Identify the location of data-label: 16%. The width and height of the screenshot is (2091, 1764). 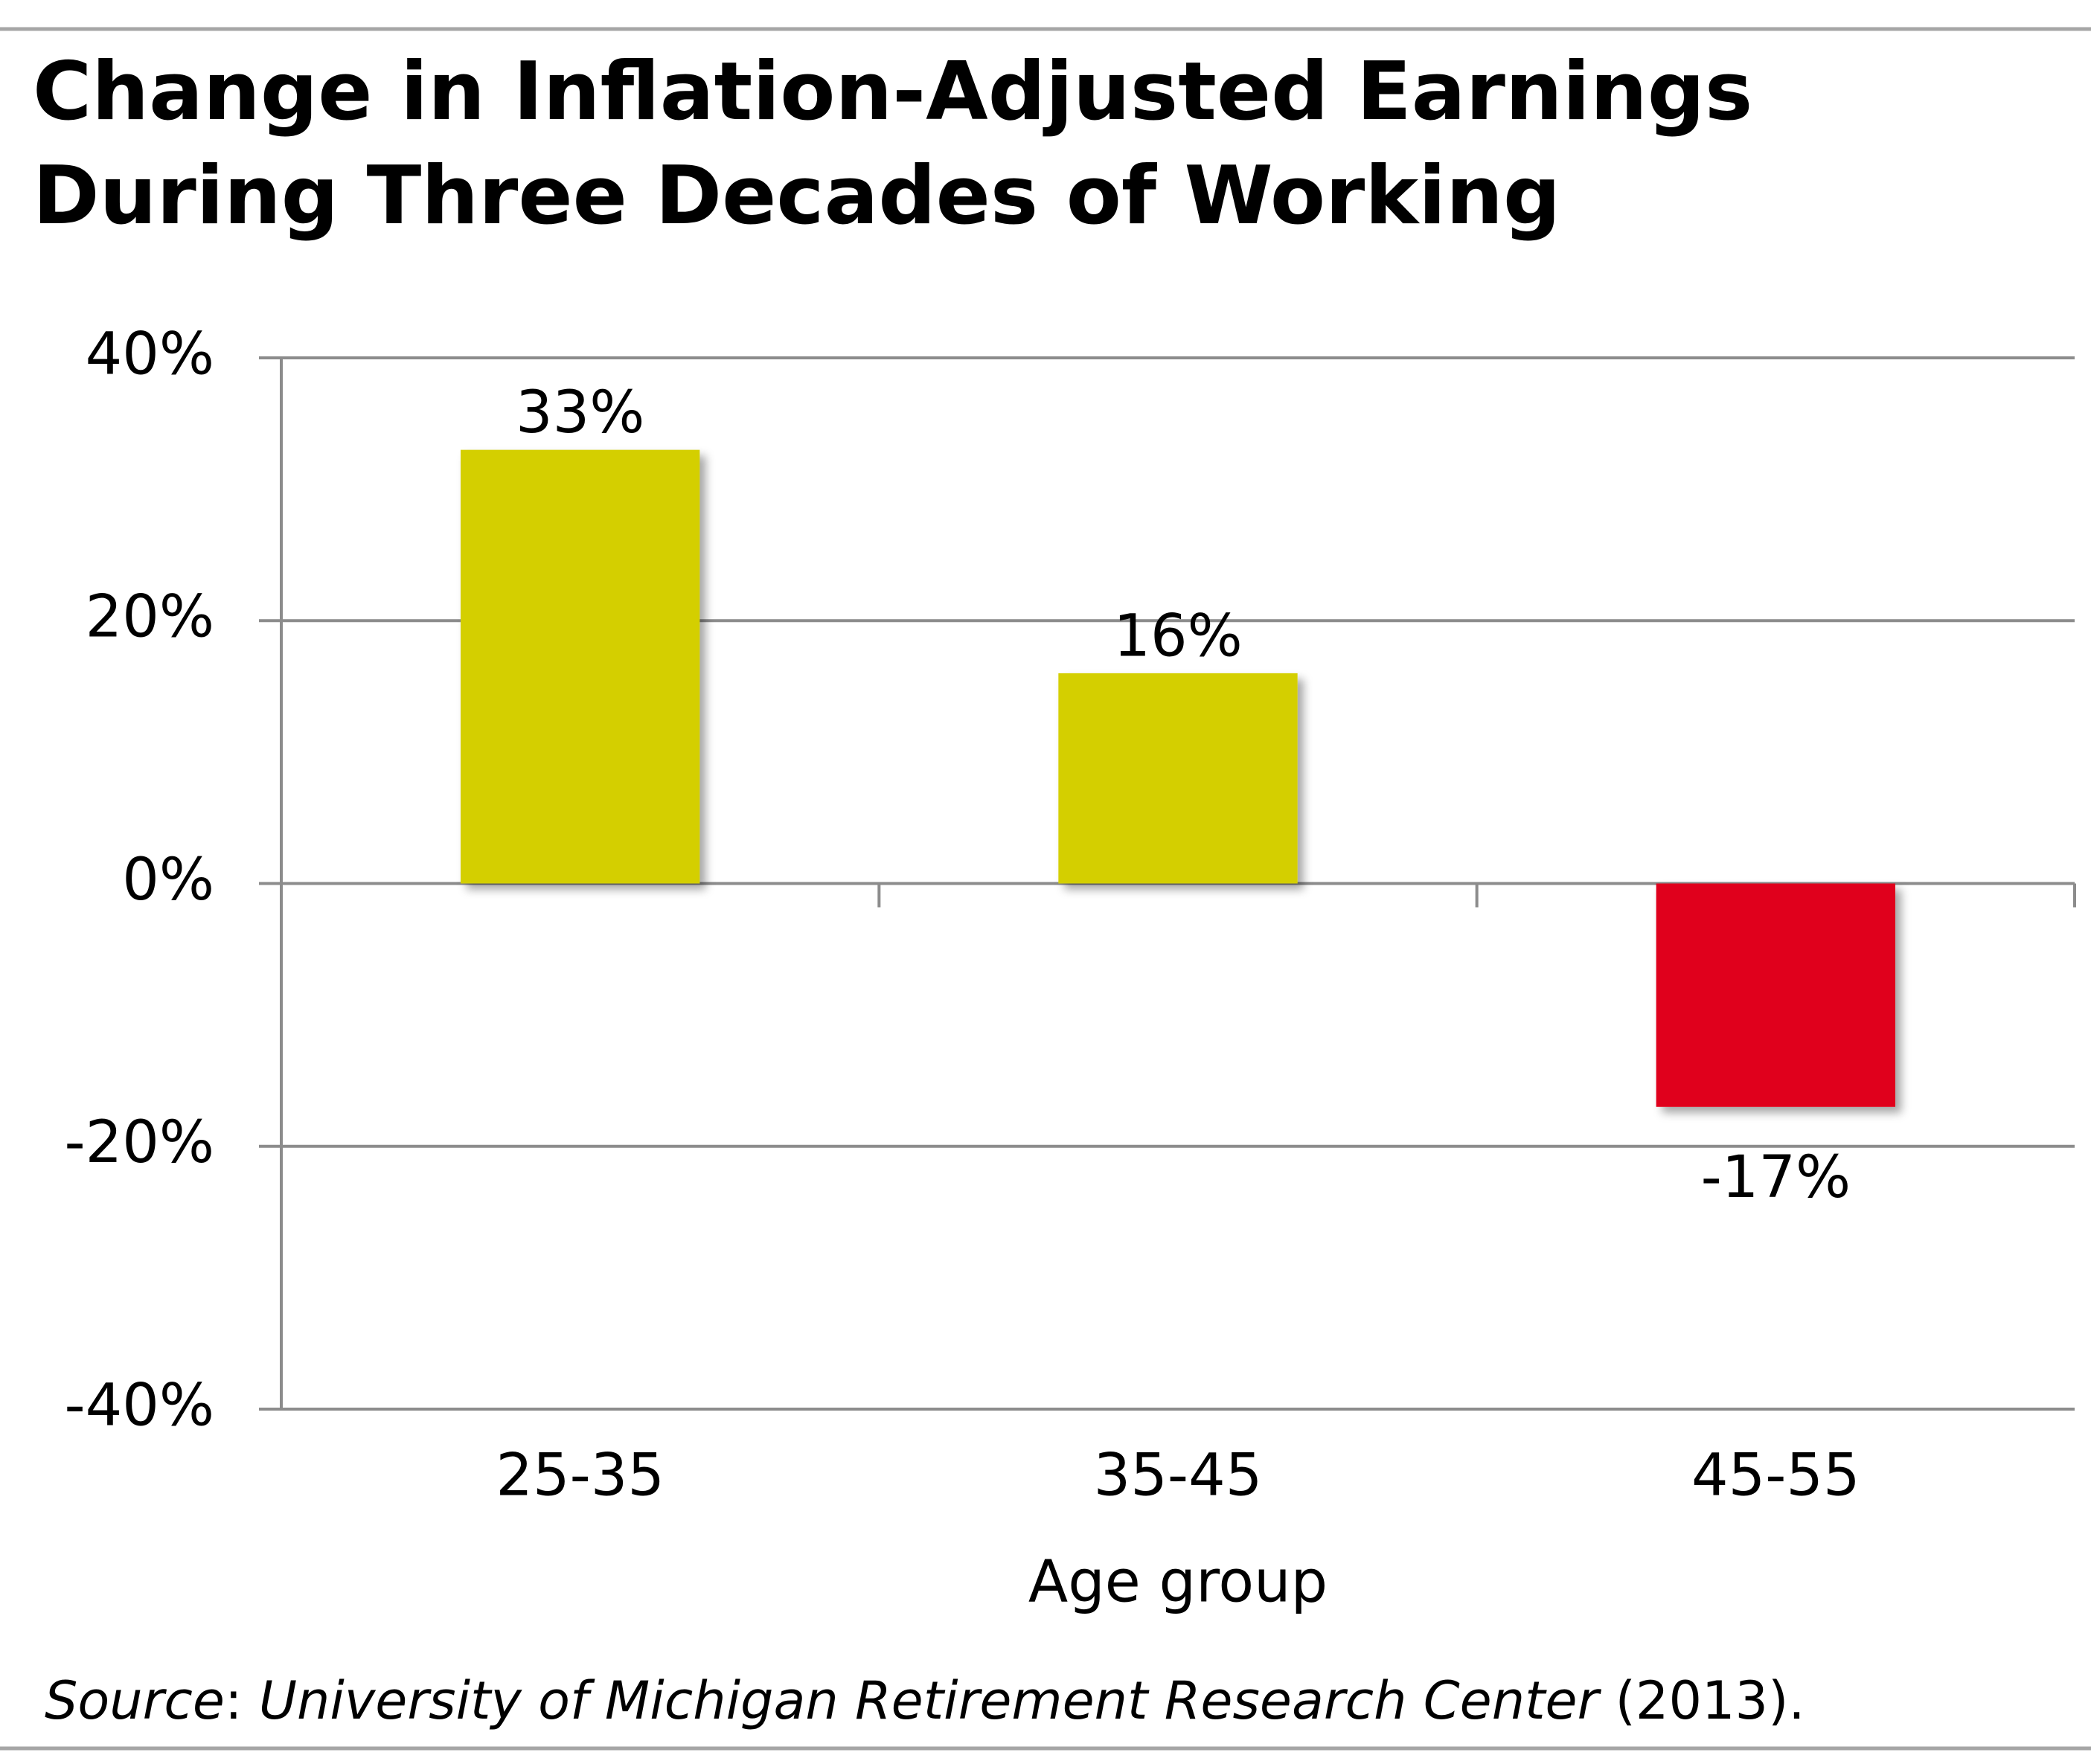
(1177, 636).